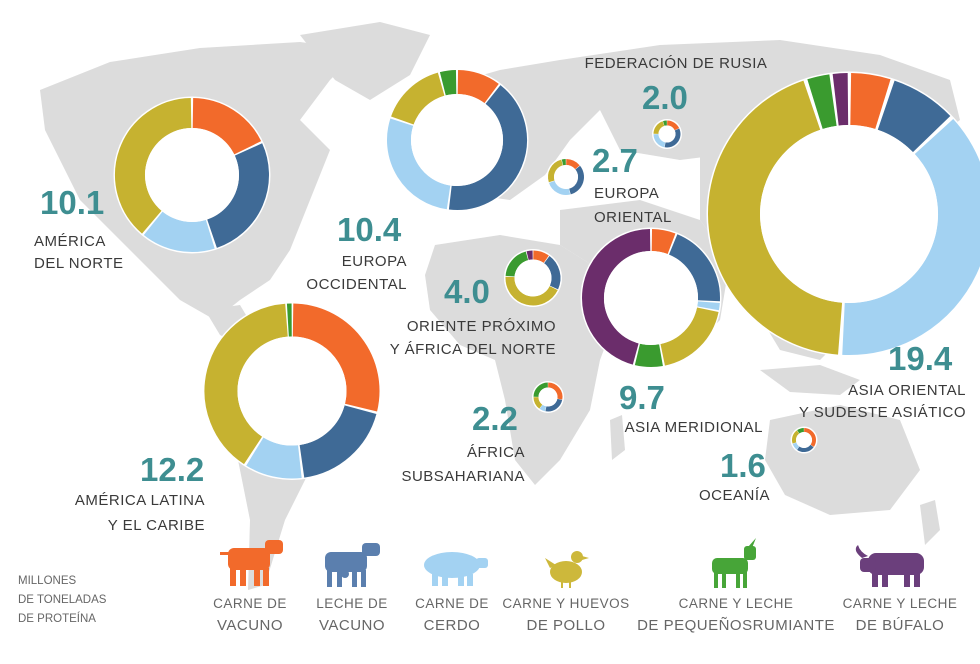  I want to click on label-me-1: Y ÁFRICA DEL NORTE, so click(473, 349).